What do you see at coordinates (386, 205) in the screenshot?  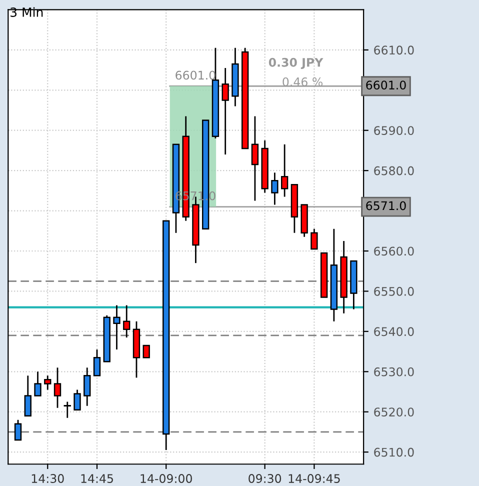 I see `ref-line-label: 6571.0` at bounding box center [386, 205].